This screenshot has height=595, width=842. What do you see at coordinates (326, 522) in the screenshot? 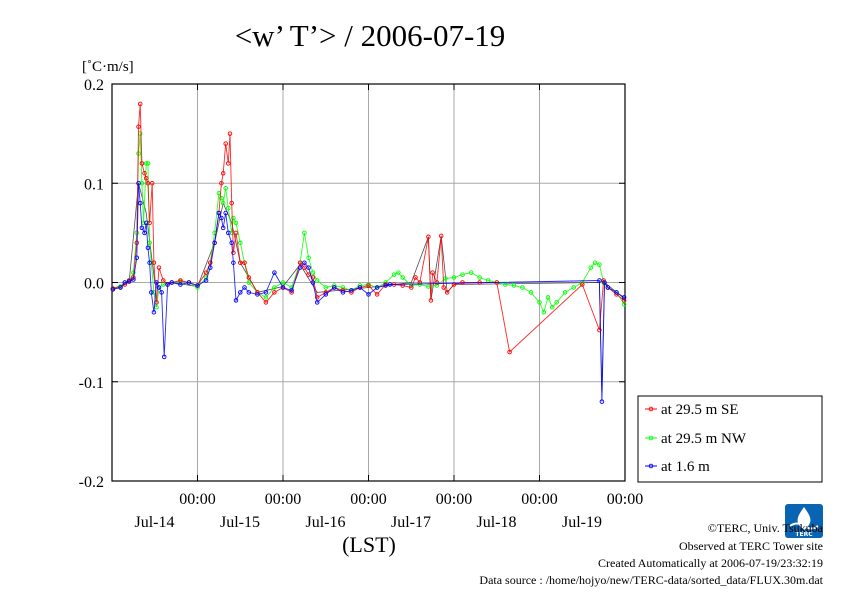
I see `x-tick-date-2: Jul-16` at bounding box center [326, 522].